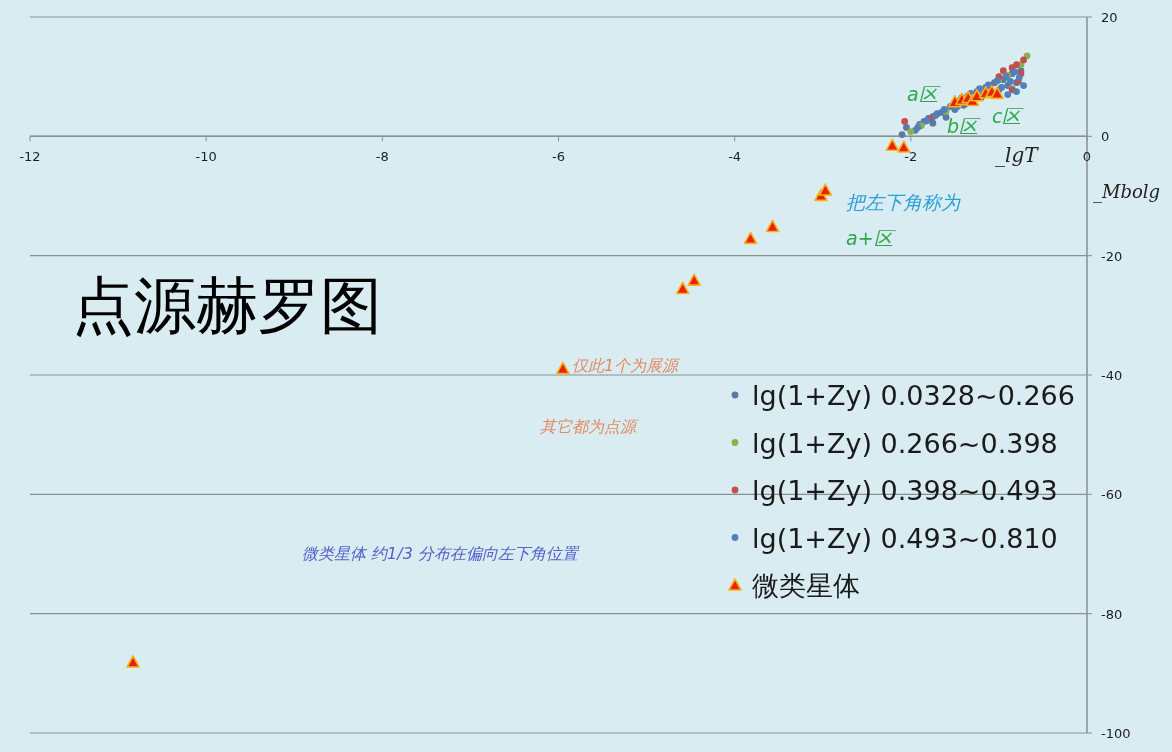 The width and height of the screenshot is (1172, 752). What do you see at coordinates (1112, 256) in the screenshot?
I see `y-tick-label: -20` at bounding box center [1112, 256].